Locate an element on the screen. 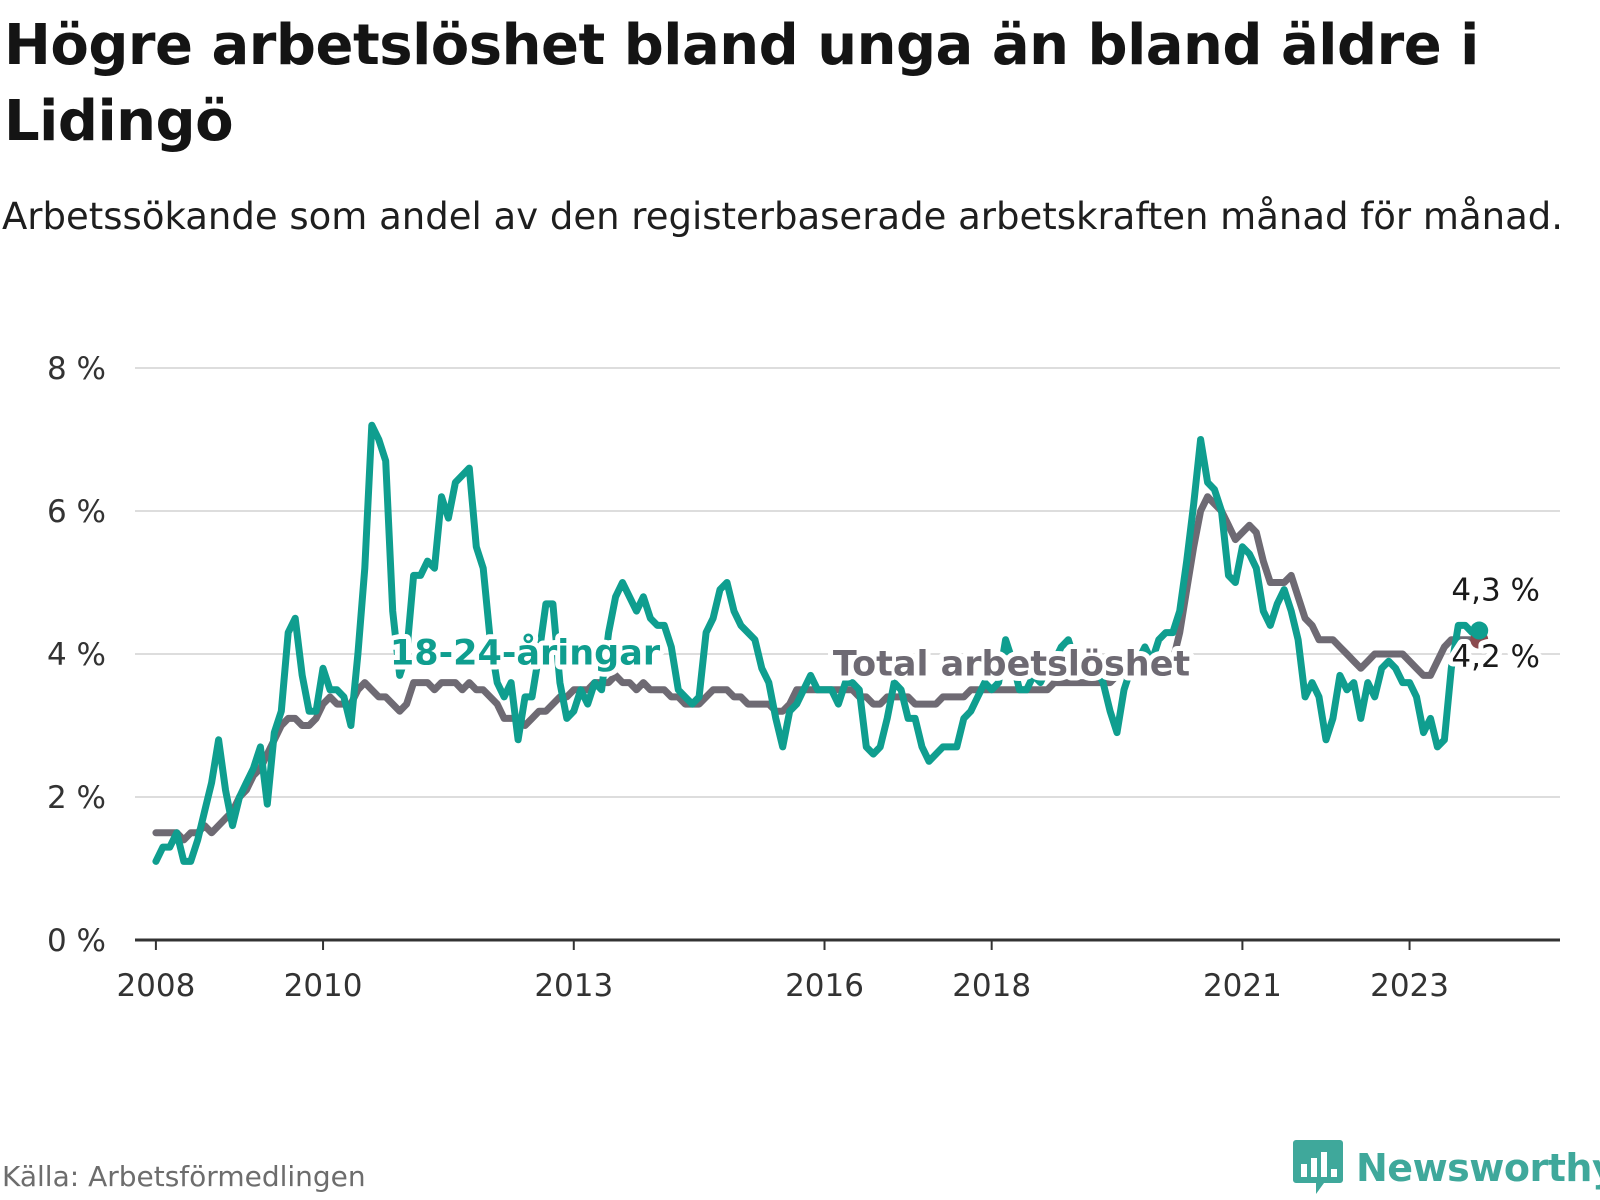  series-youth-end-label: 4,3 % is located at coordinates (1495, 590).